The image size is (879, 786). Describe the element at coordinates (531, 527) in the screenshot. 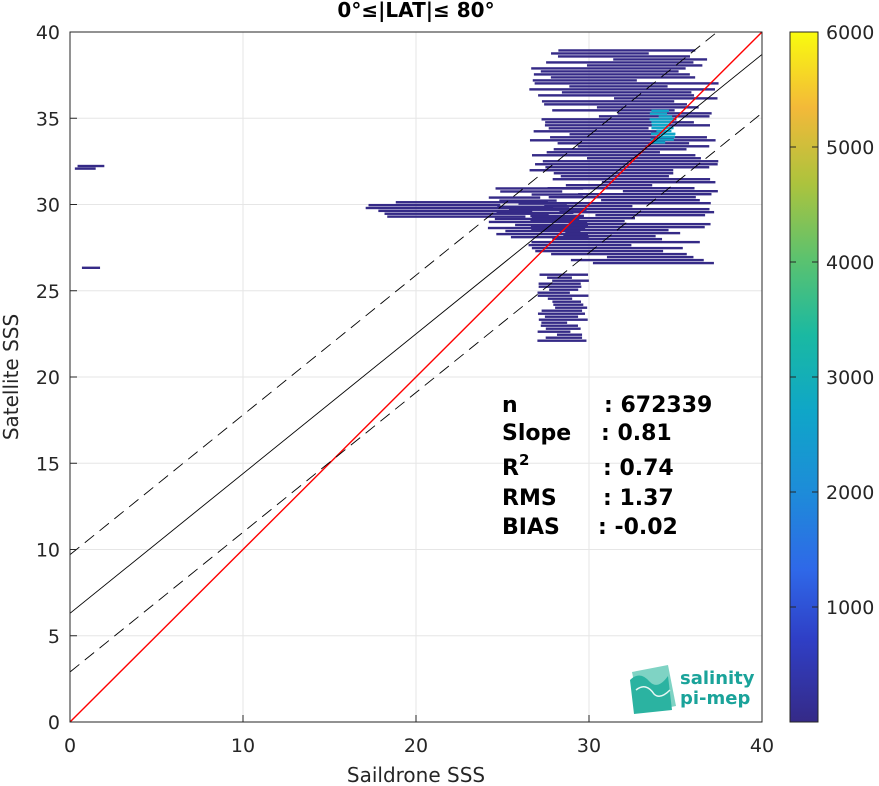

I see `stat-bias-label: BIAS` at that location.